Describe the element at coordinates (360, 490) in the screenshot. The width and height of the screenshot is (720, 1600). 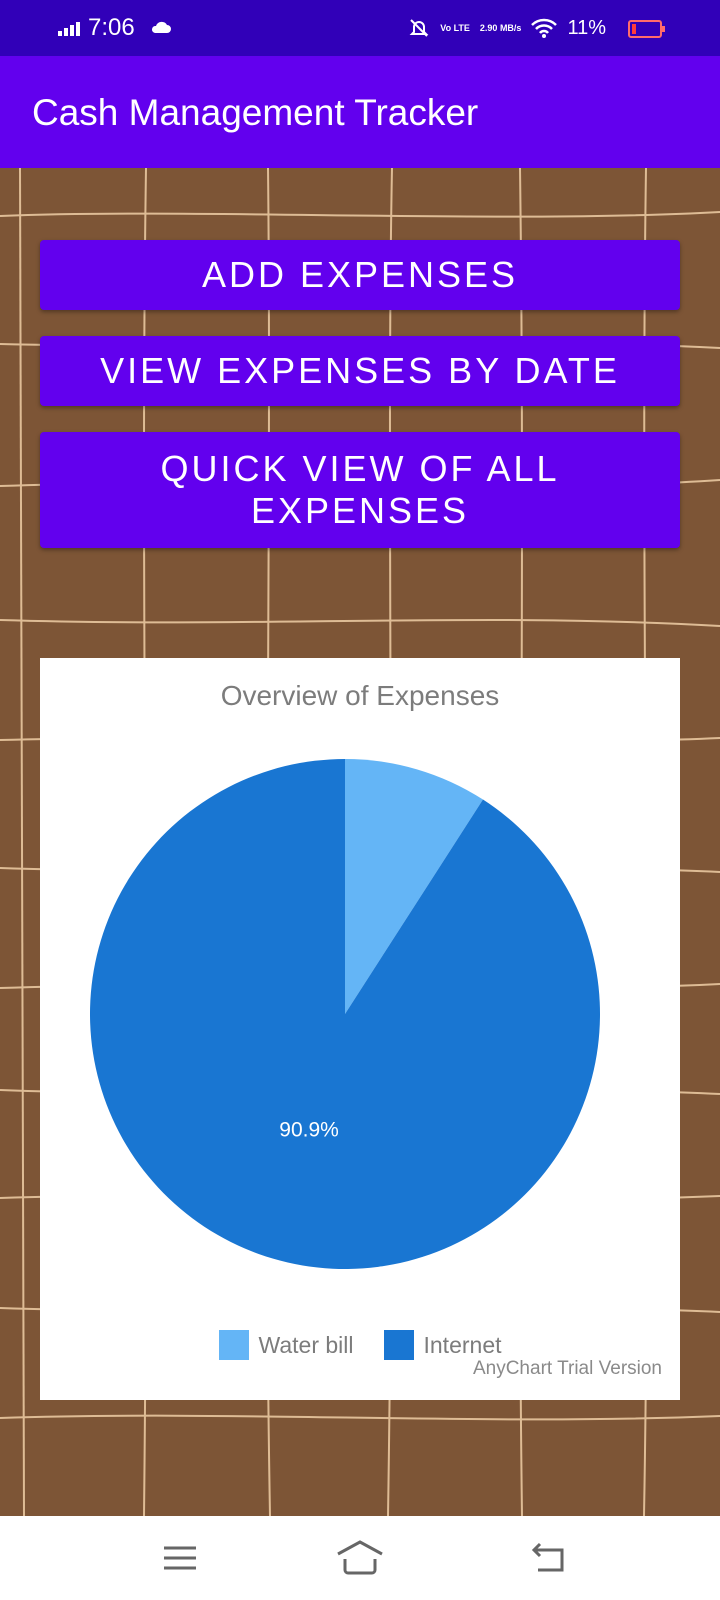
I see `quick-view-all-expenses-button: QUICK VIEW OF ALL EXPENSES` at that location.